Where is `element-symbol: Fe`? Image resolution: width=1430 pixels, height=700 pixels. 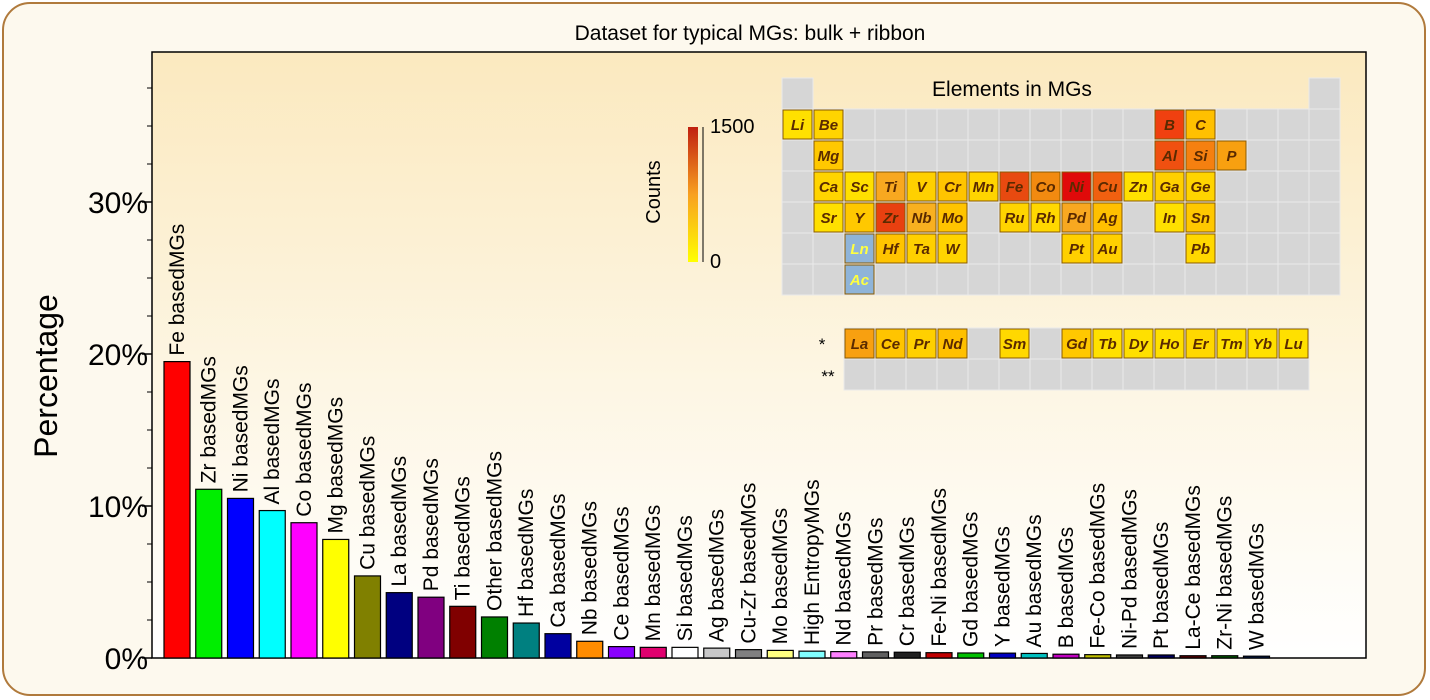
element-symbol: Fe is located at coordinates (1015, 187).